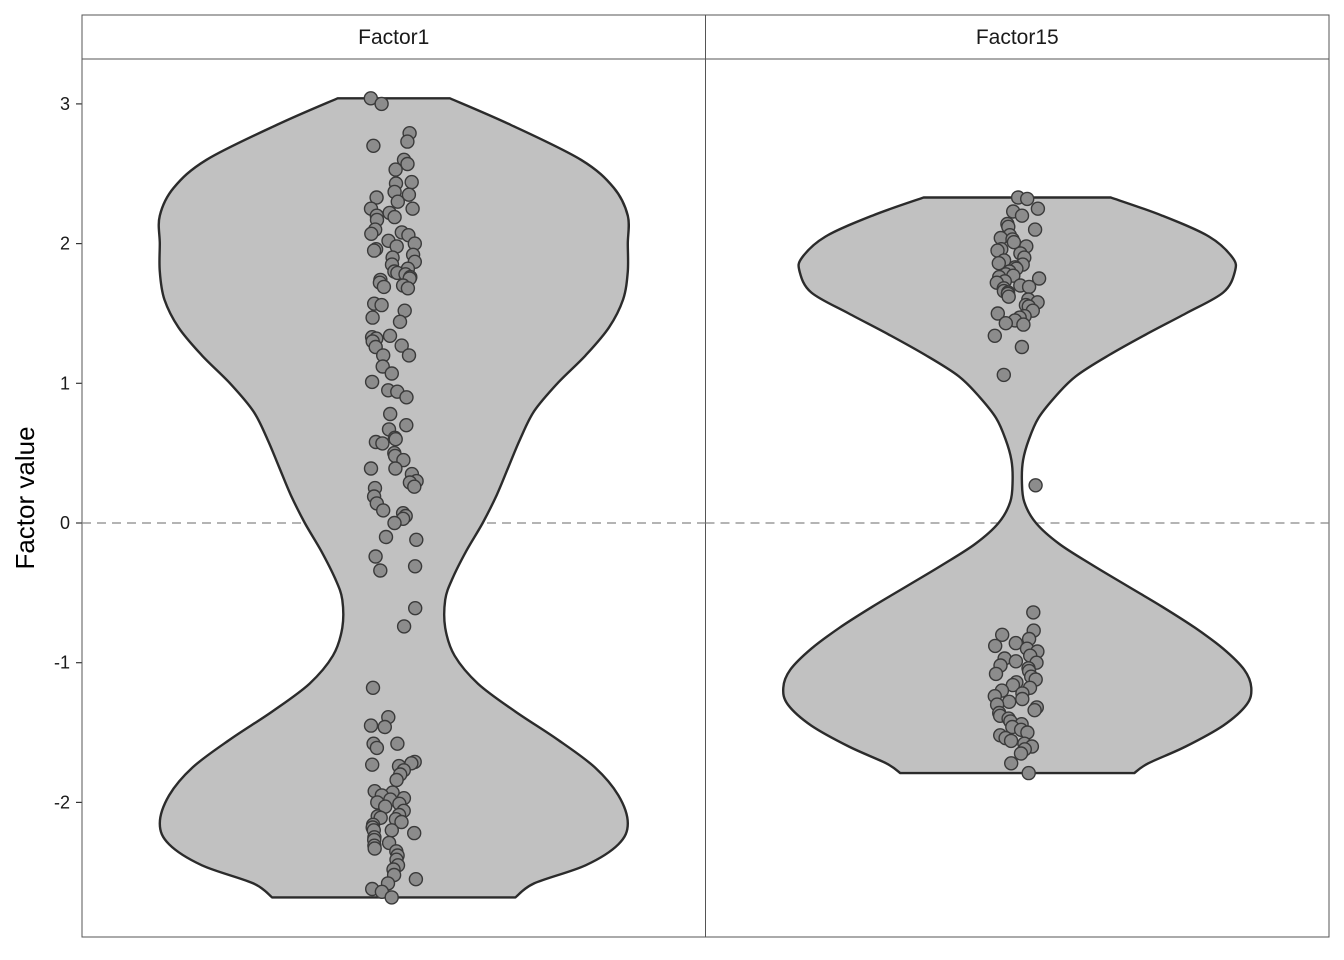  Describe the element at coordinates (393, 37) in the screenshot. I see `strip-label: Factor1` at that location.